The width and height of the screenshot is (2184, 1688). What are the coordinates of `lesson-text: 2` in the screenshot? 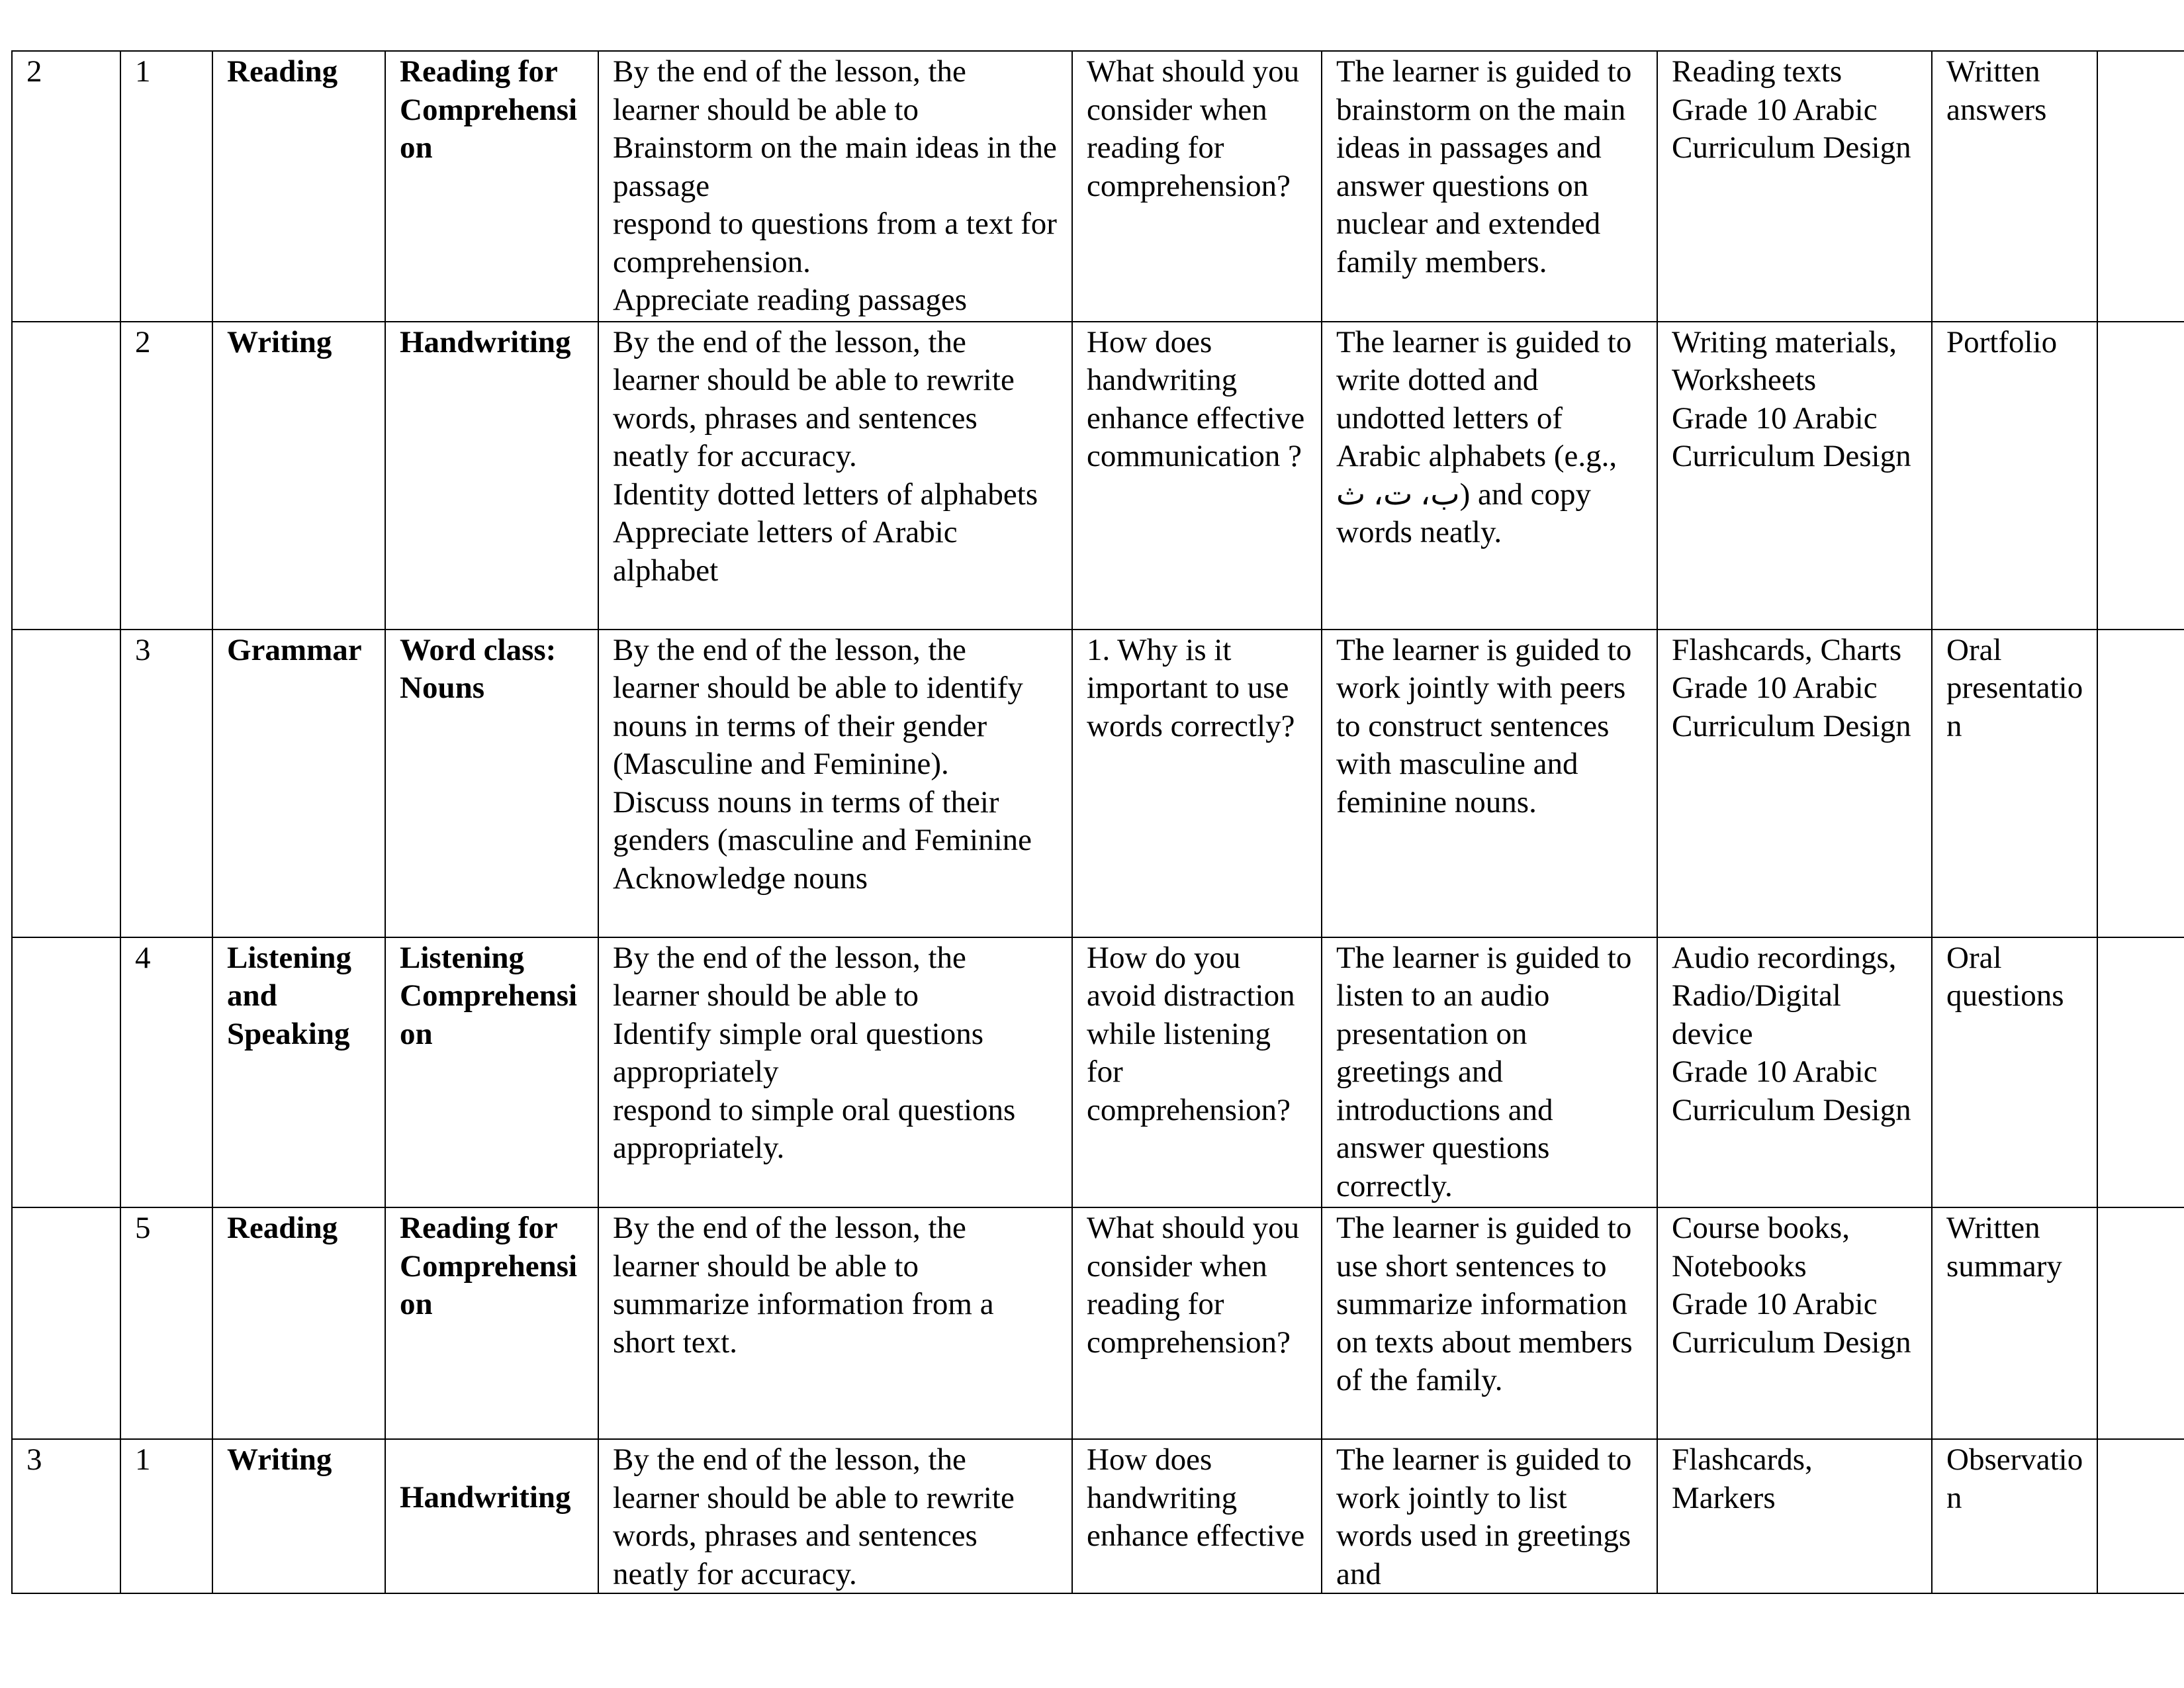 It's located at (143, 341).